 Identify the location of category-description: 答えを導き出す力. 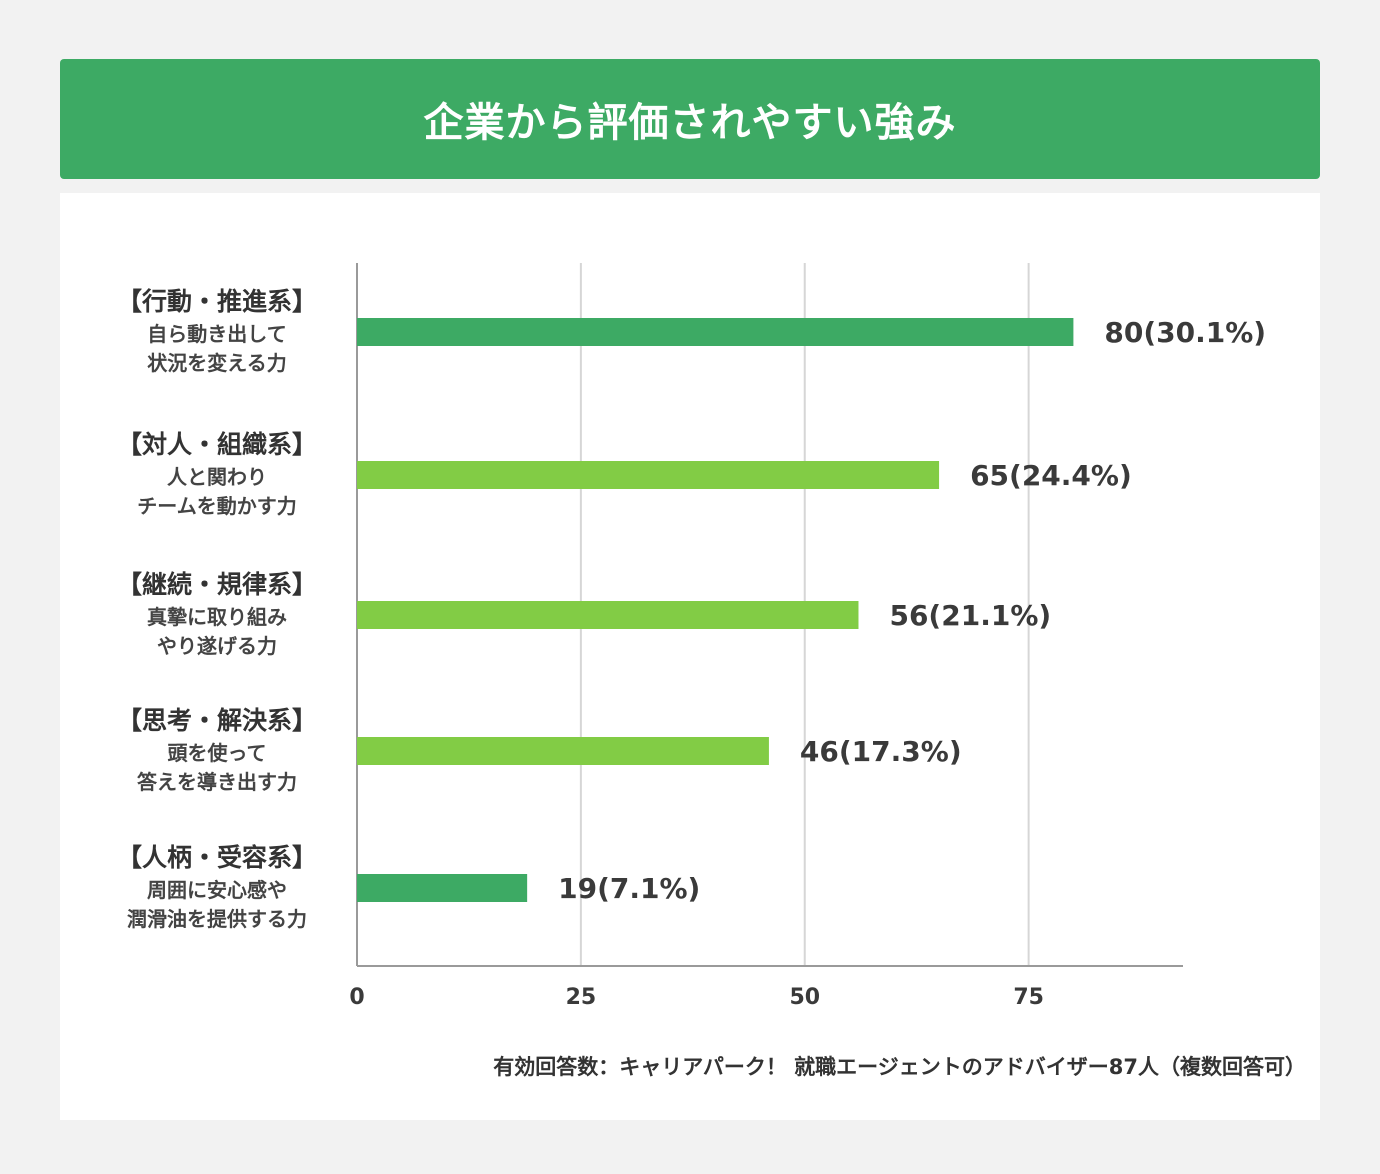
(217, 782).